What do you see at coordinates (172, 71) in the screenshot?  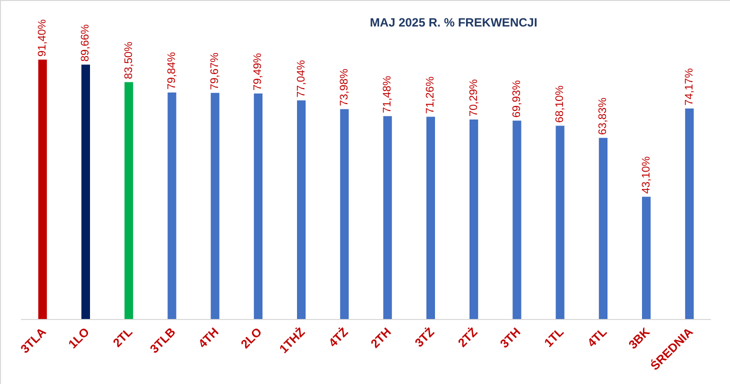 I see `data-label: 79,84%` at bounding box center [172, 71].